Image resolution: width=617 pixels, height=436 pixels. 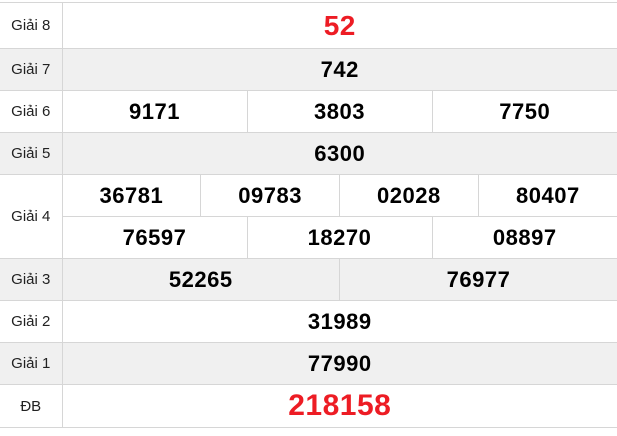 I want to click on prize-row-giai-8: Giải 8 52, so click(x=308, y=25).